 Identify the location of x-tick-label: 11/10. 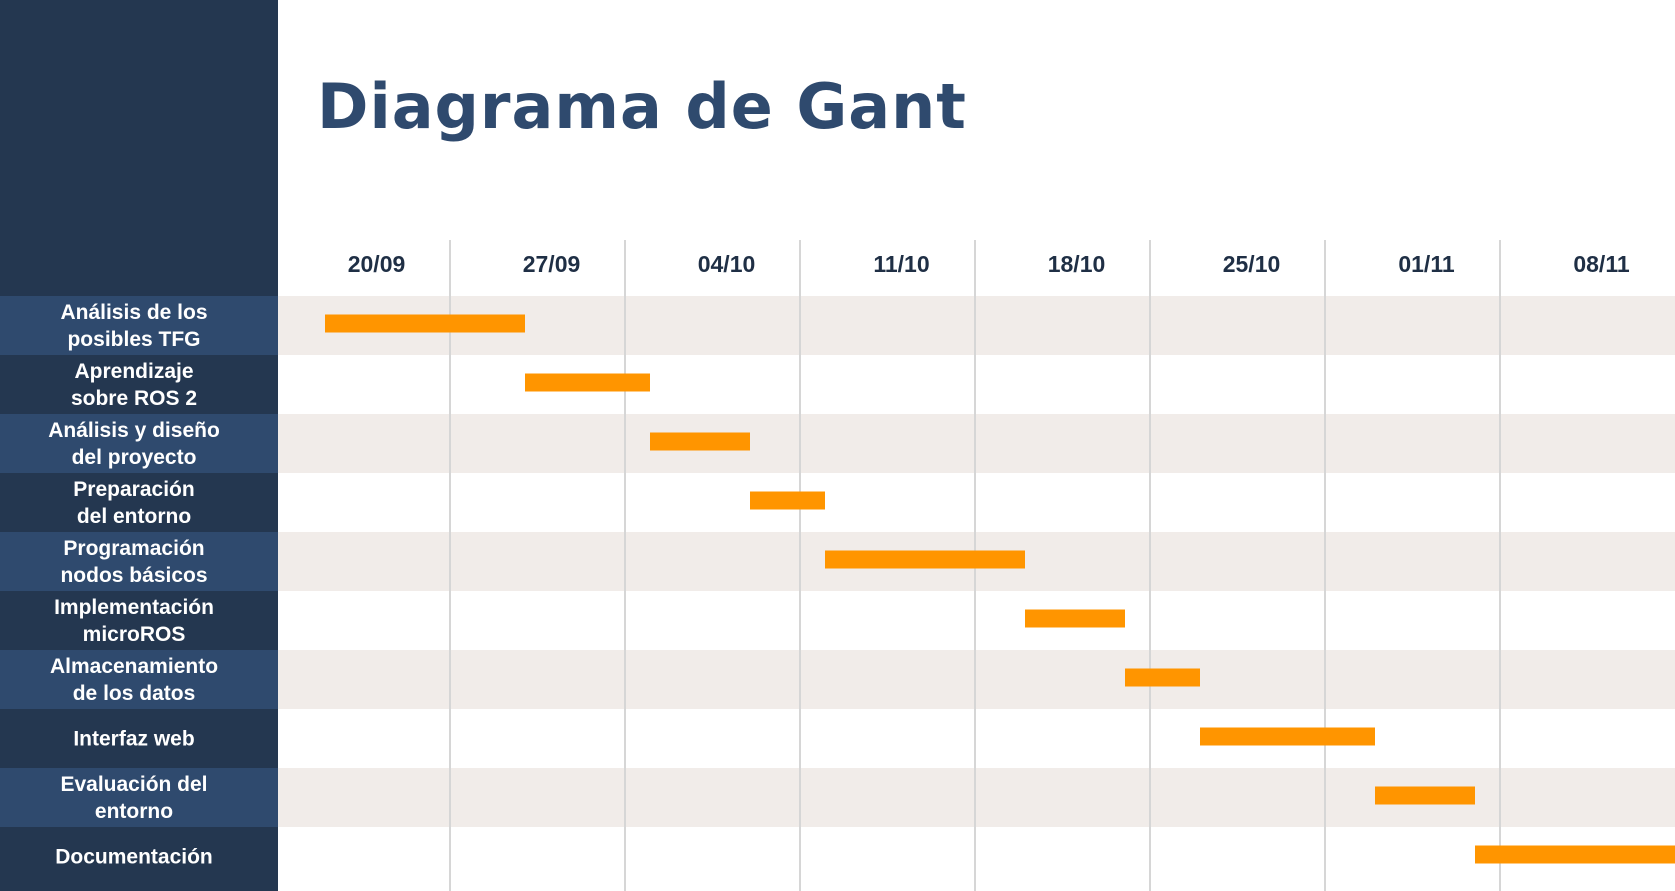
(901, 264).